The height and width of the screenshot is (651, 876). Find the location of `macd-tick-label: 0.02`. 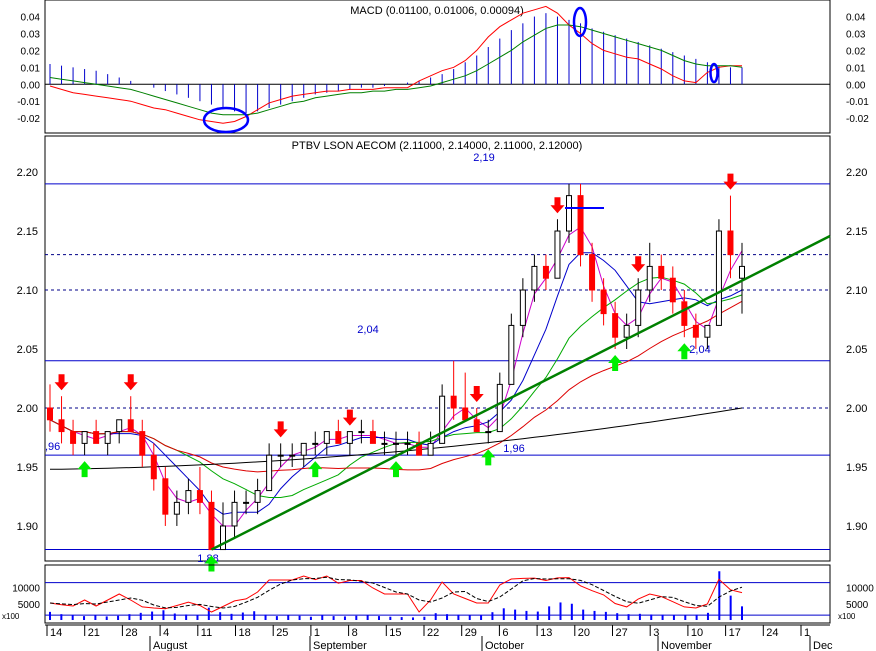

macd-tick-label: 0.02 is located at coordinates (856, 51).